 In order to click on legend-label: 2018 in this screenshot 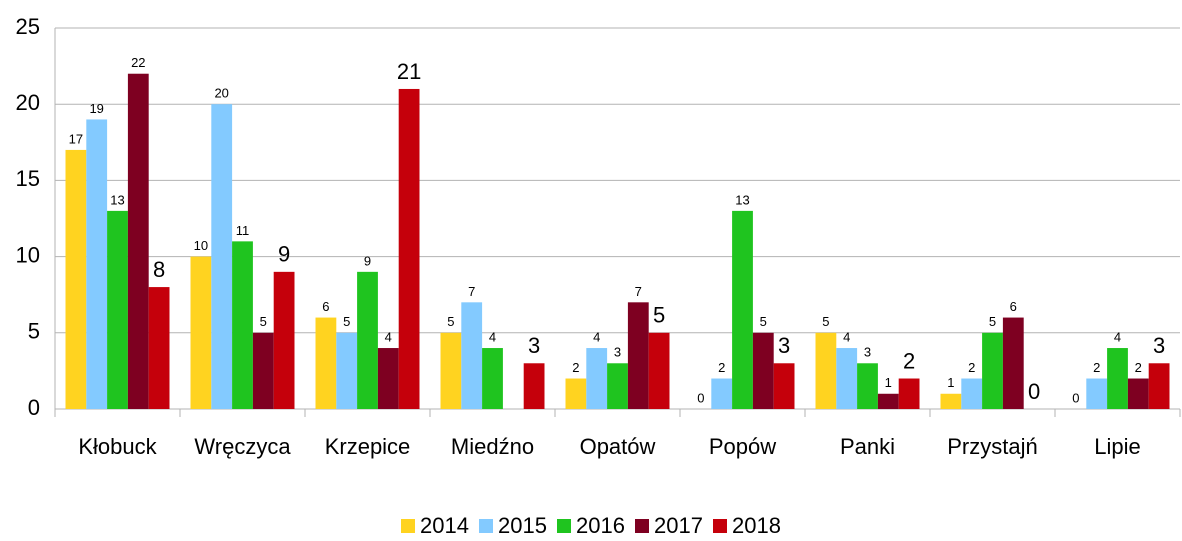, I will do `click(756, 525)`.